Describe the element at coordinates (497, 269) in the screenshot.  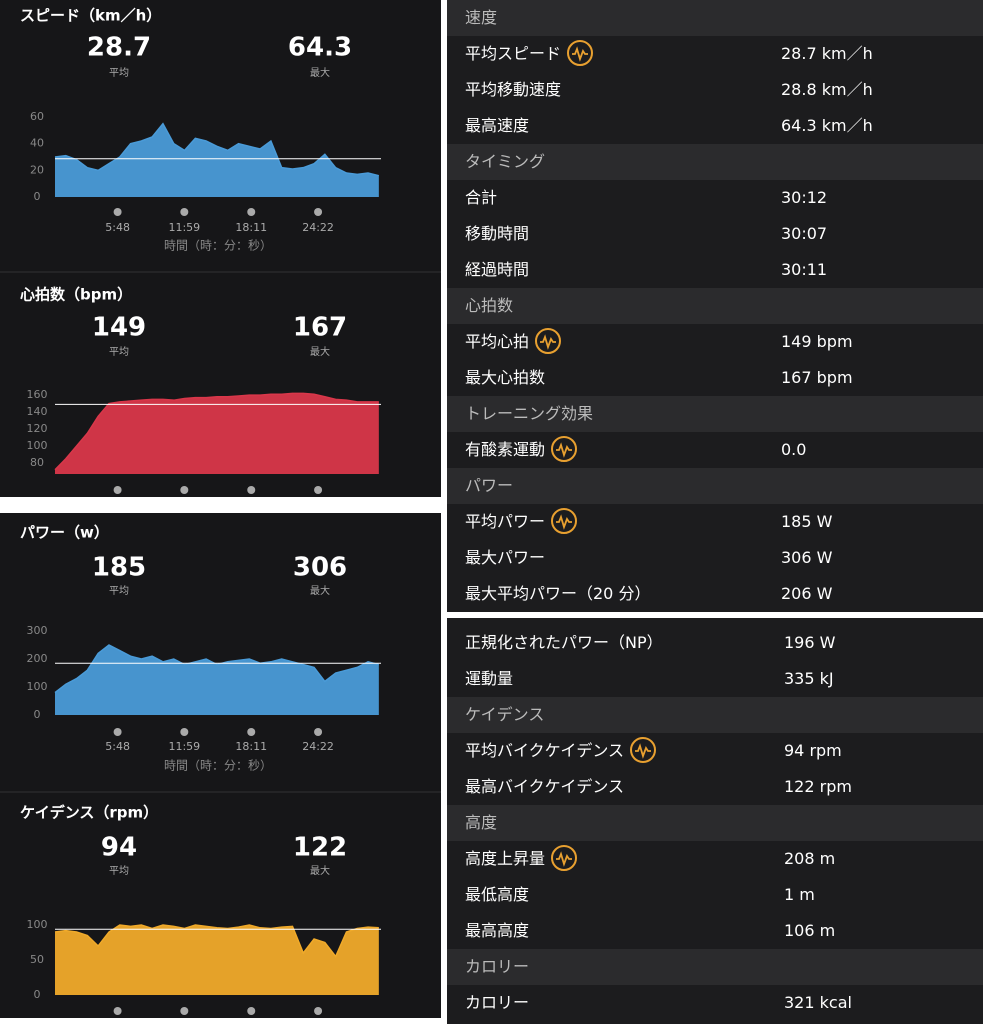
I see `row-label: 経過時間` at that location.